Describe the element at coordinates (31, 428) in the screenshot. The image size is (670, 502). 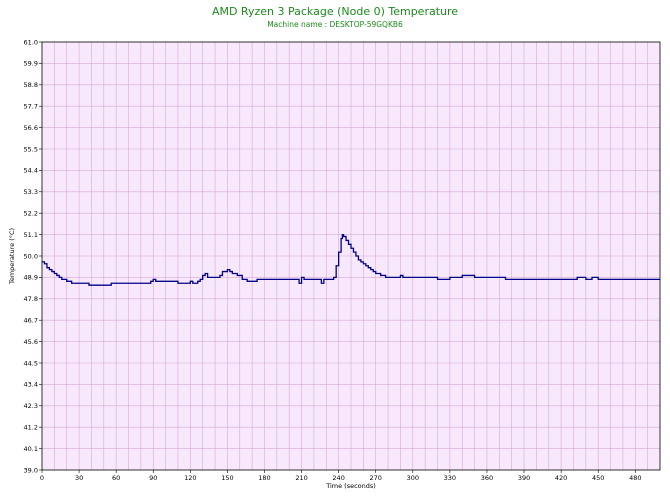
I see `y-tick-label: 41.2` at that location.